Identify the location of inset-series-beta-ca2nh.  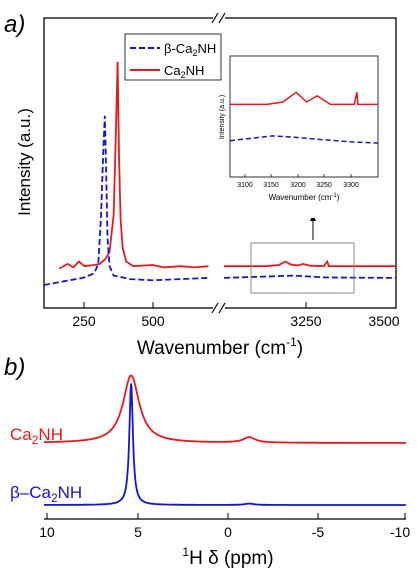
(304, 139).